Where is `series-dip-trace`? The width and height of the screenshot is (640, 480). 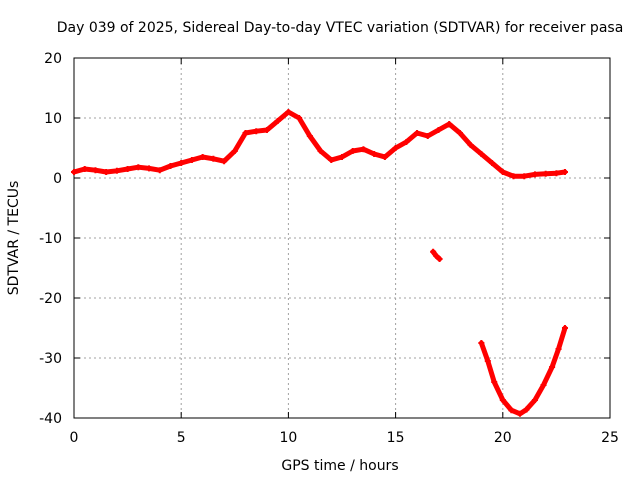
series-dip-trace is located at coordinates (523, 371).